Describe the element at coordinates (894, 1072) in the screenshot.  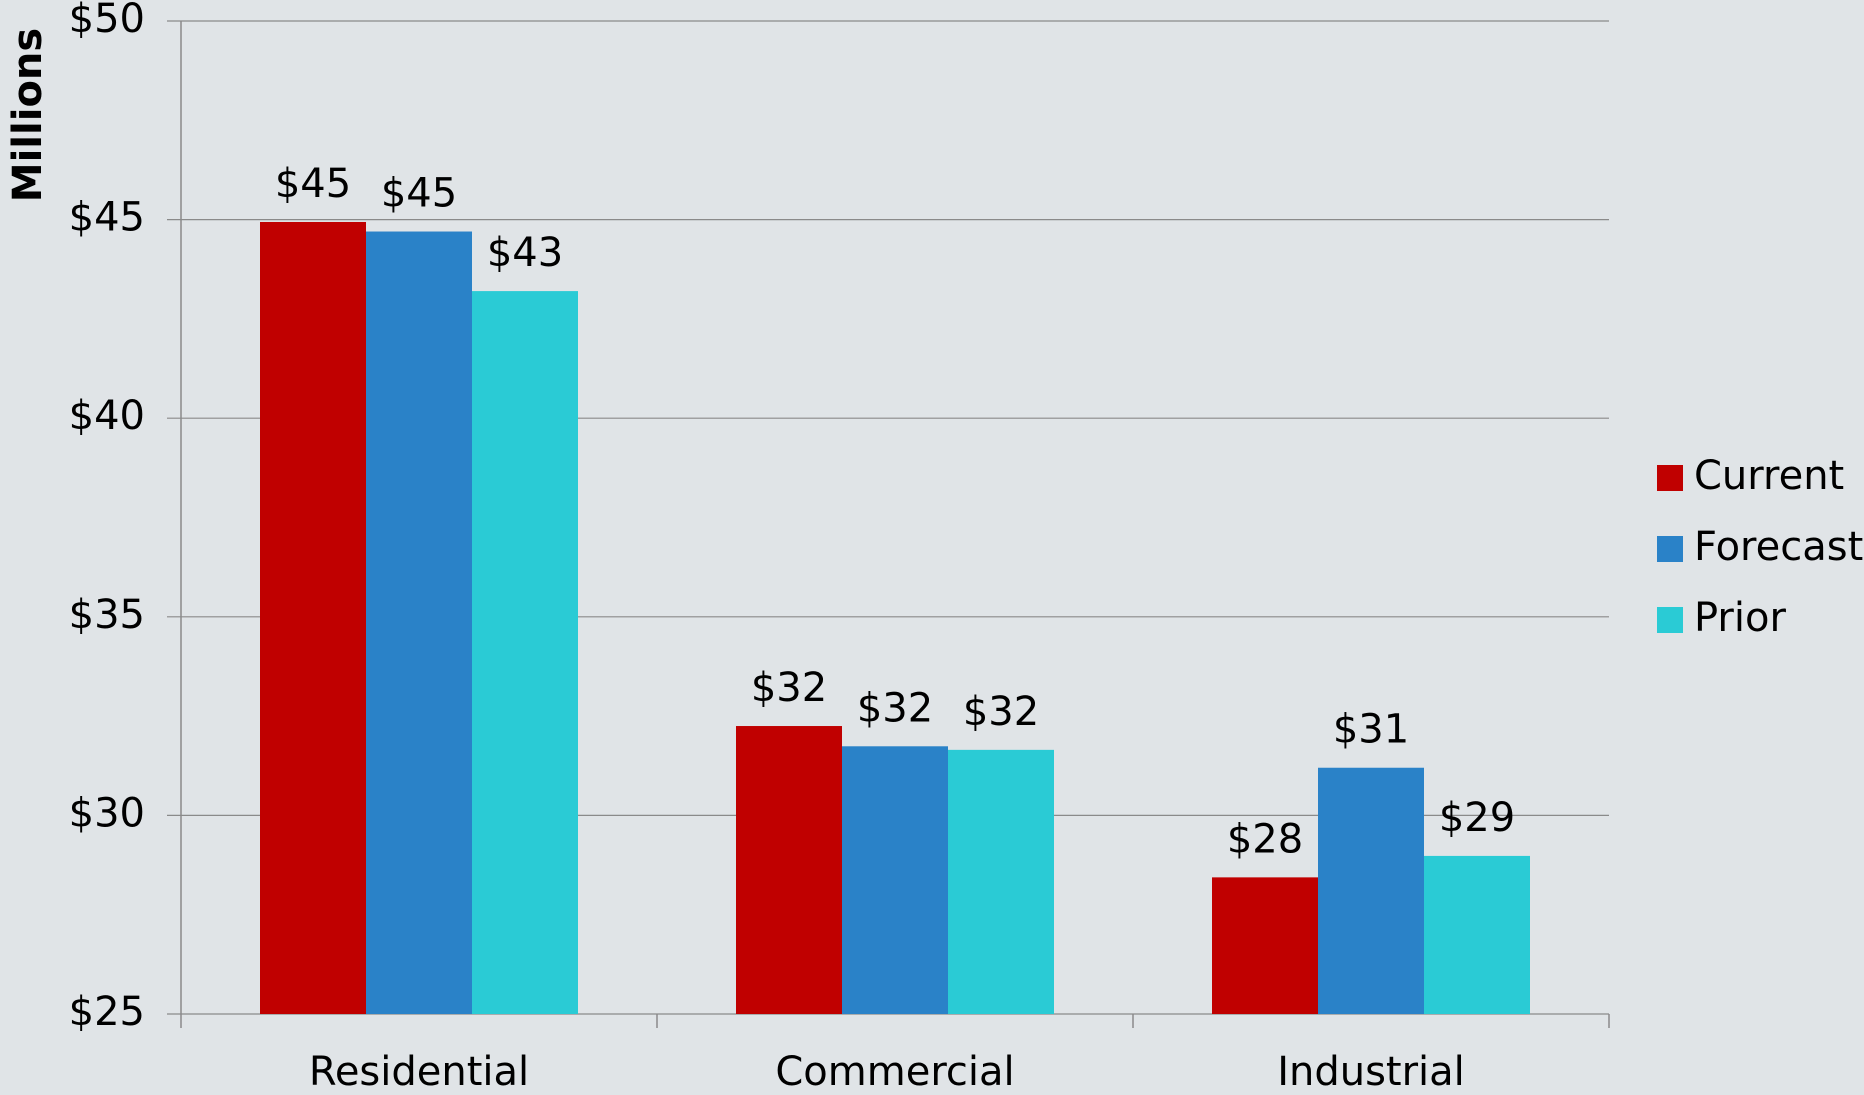
I see `x-tick-label: Commercial` at that location.